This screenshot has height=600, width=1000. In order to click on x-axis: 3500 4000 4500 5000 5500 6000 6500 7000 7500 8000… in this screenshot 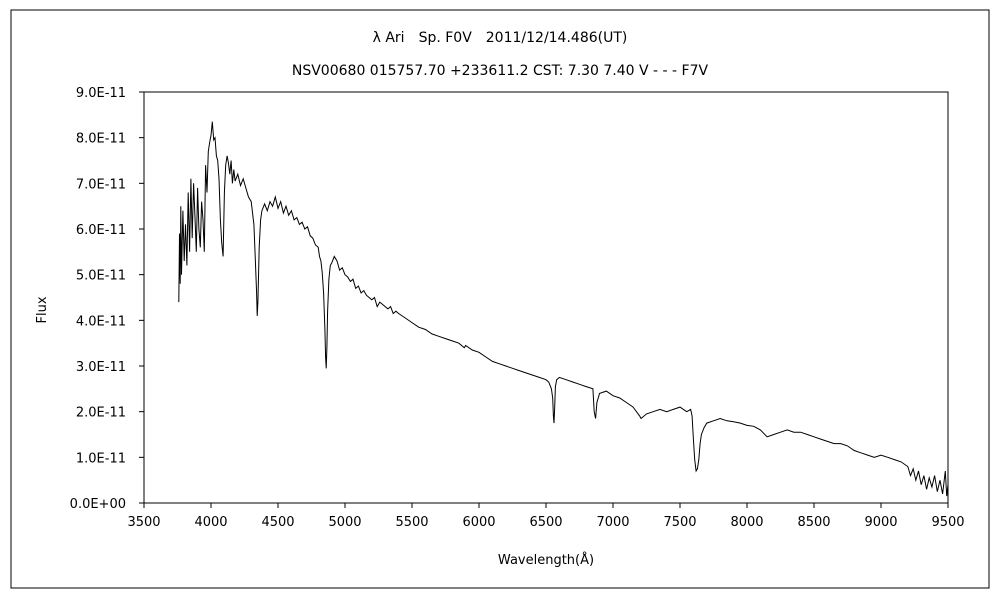, I will do `click(546, 516)`.